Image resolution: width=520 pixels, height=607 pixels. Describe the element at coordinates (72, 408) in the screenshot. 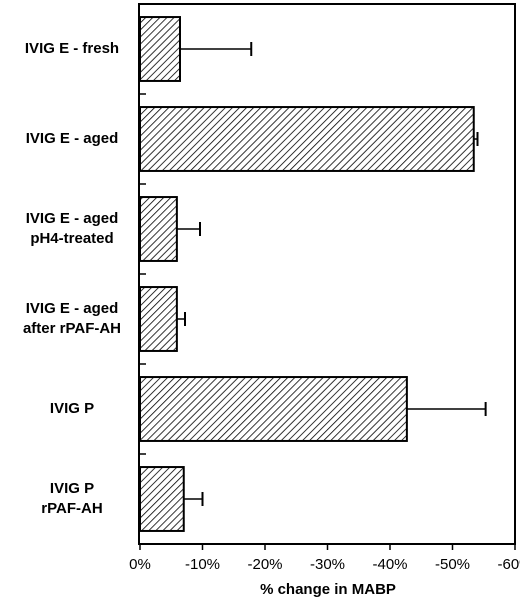

I see `y-tick-label: IVIG P` at that location.